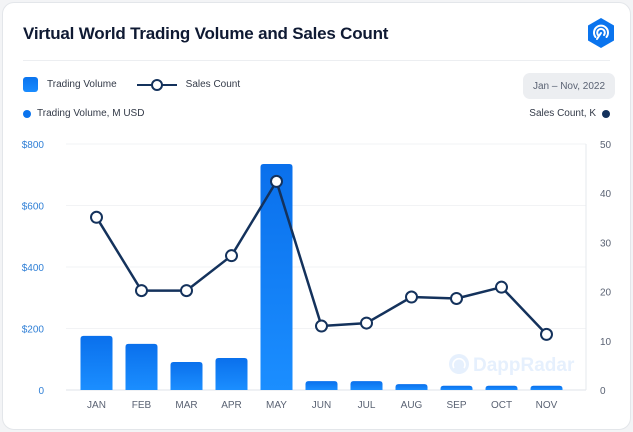 This screenshot has height=432, width=633. I want to click on y-left-tick-label: $200, so click(33, 330).